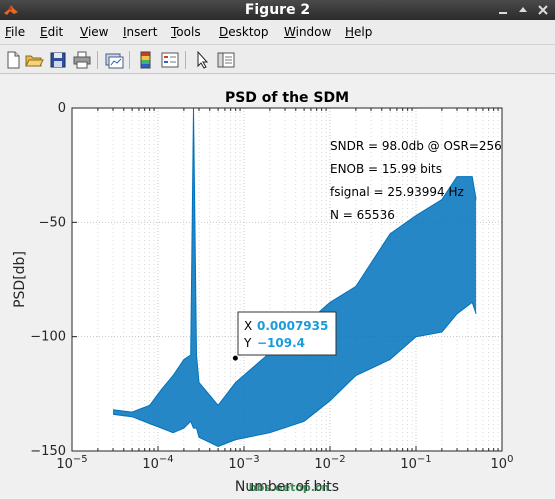 The image size is (555, 499). I want to click on menu-tools-rest: ools, so click(188, 32).